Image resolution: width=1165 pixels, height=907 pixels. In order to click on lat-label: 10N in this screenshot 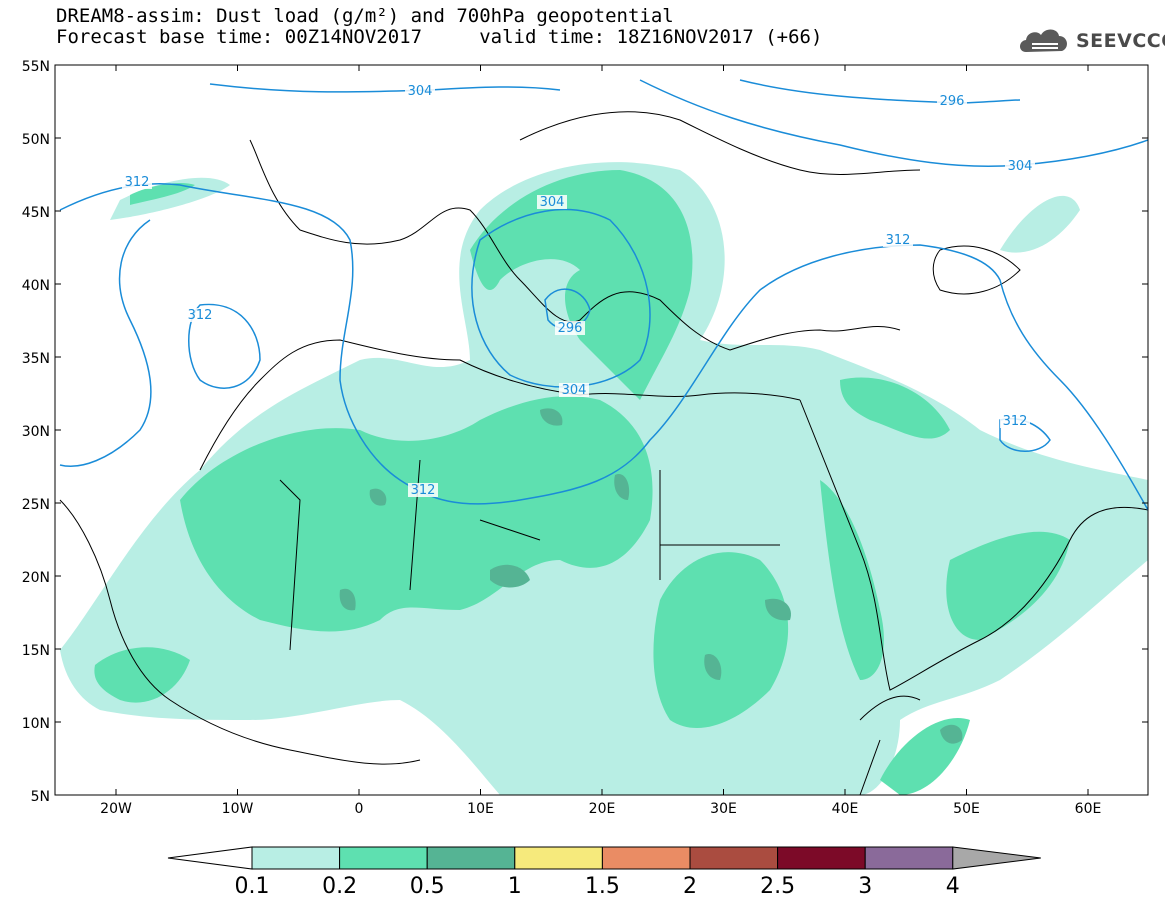, I will do `click(36, 724)`.